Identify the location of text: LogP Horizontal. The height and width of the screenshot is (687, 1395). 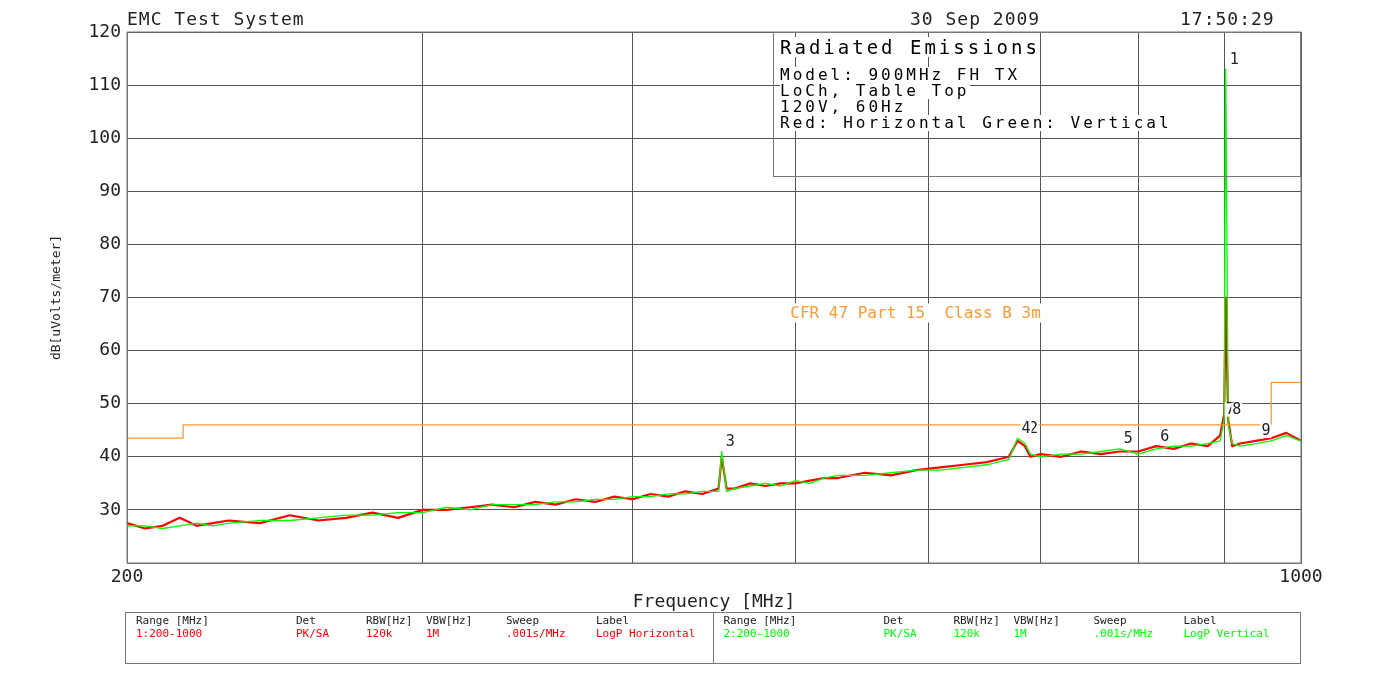
(646, 633).